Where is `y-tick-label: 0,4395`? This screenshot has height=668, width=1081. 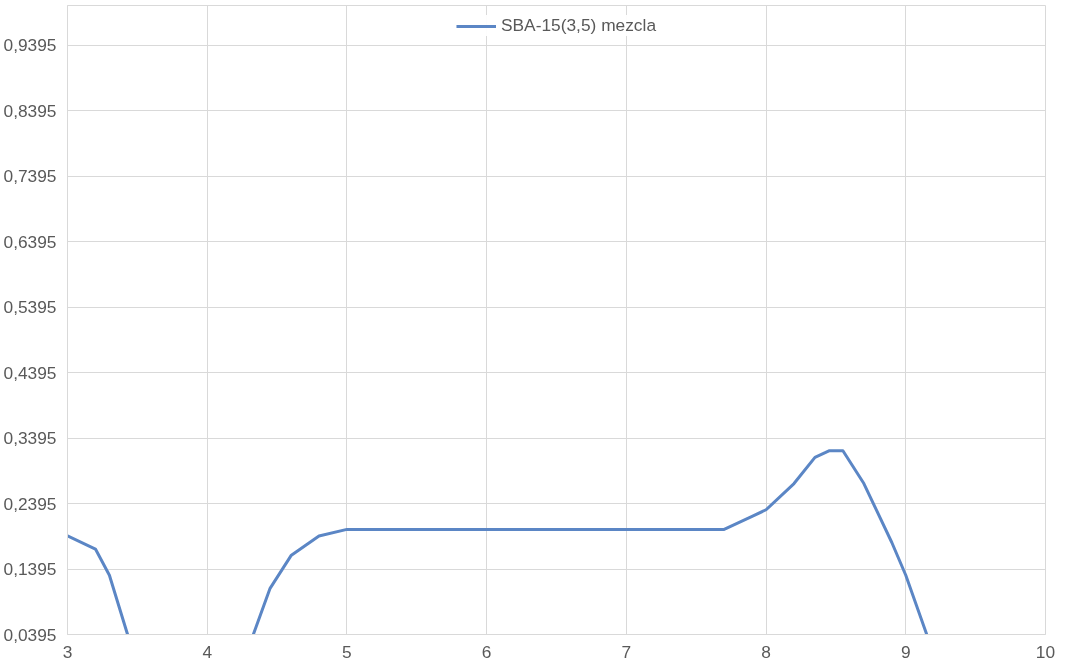
y-tick-label: 0,4395 is located at coordinates (30, 372).